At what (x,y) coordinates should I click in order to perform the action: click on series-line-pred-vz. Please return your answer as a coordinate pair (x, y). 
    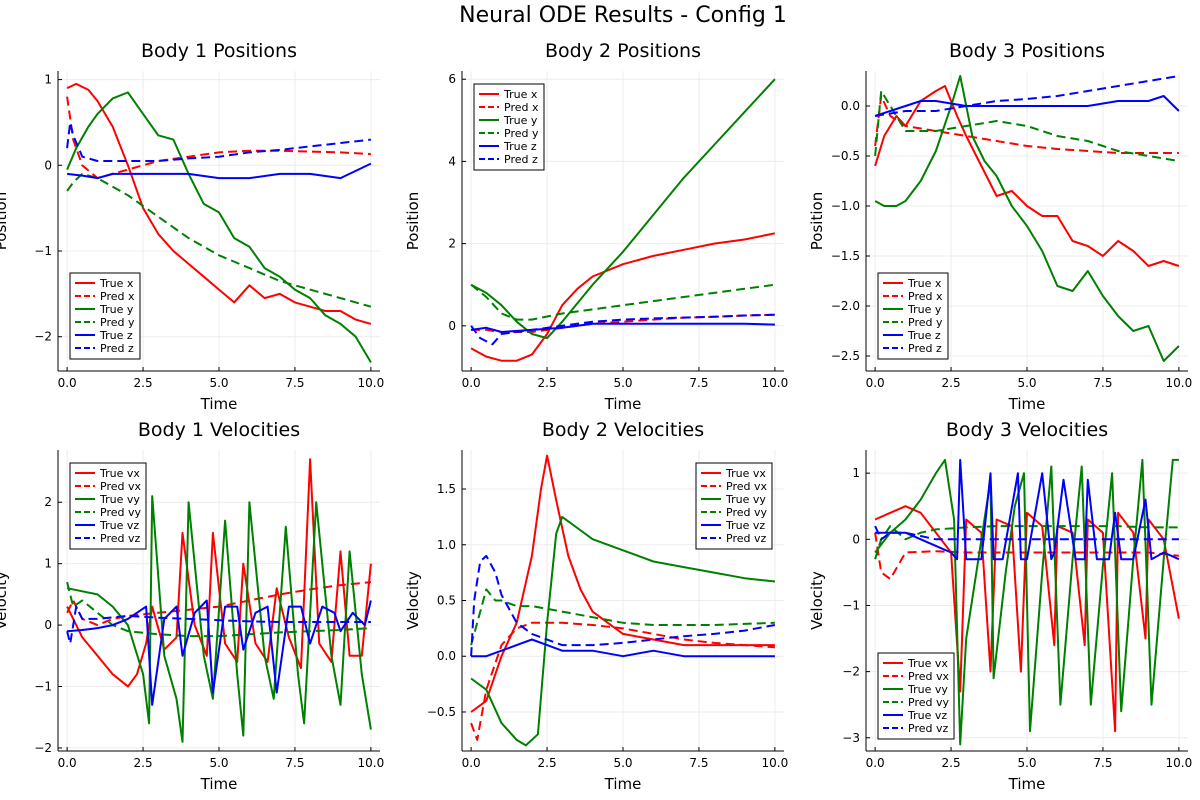
    Looking at the image, I should click on (1026, 533).